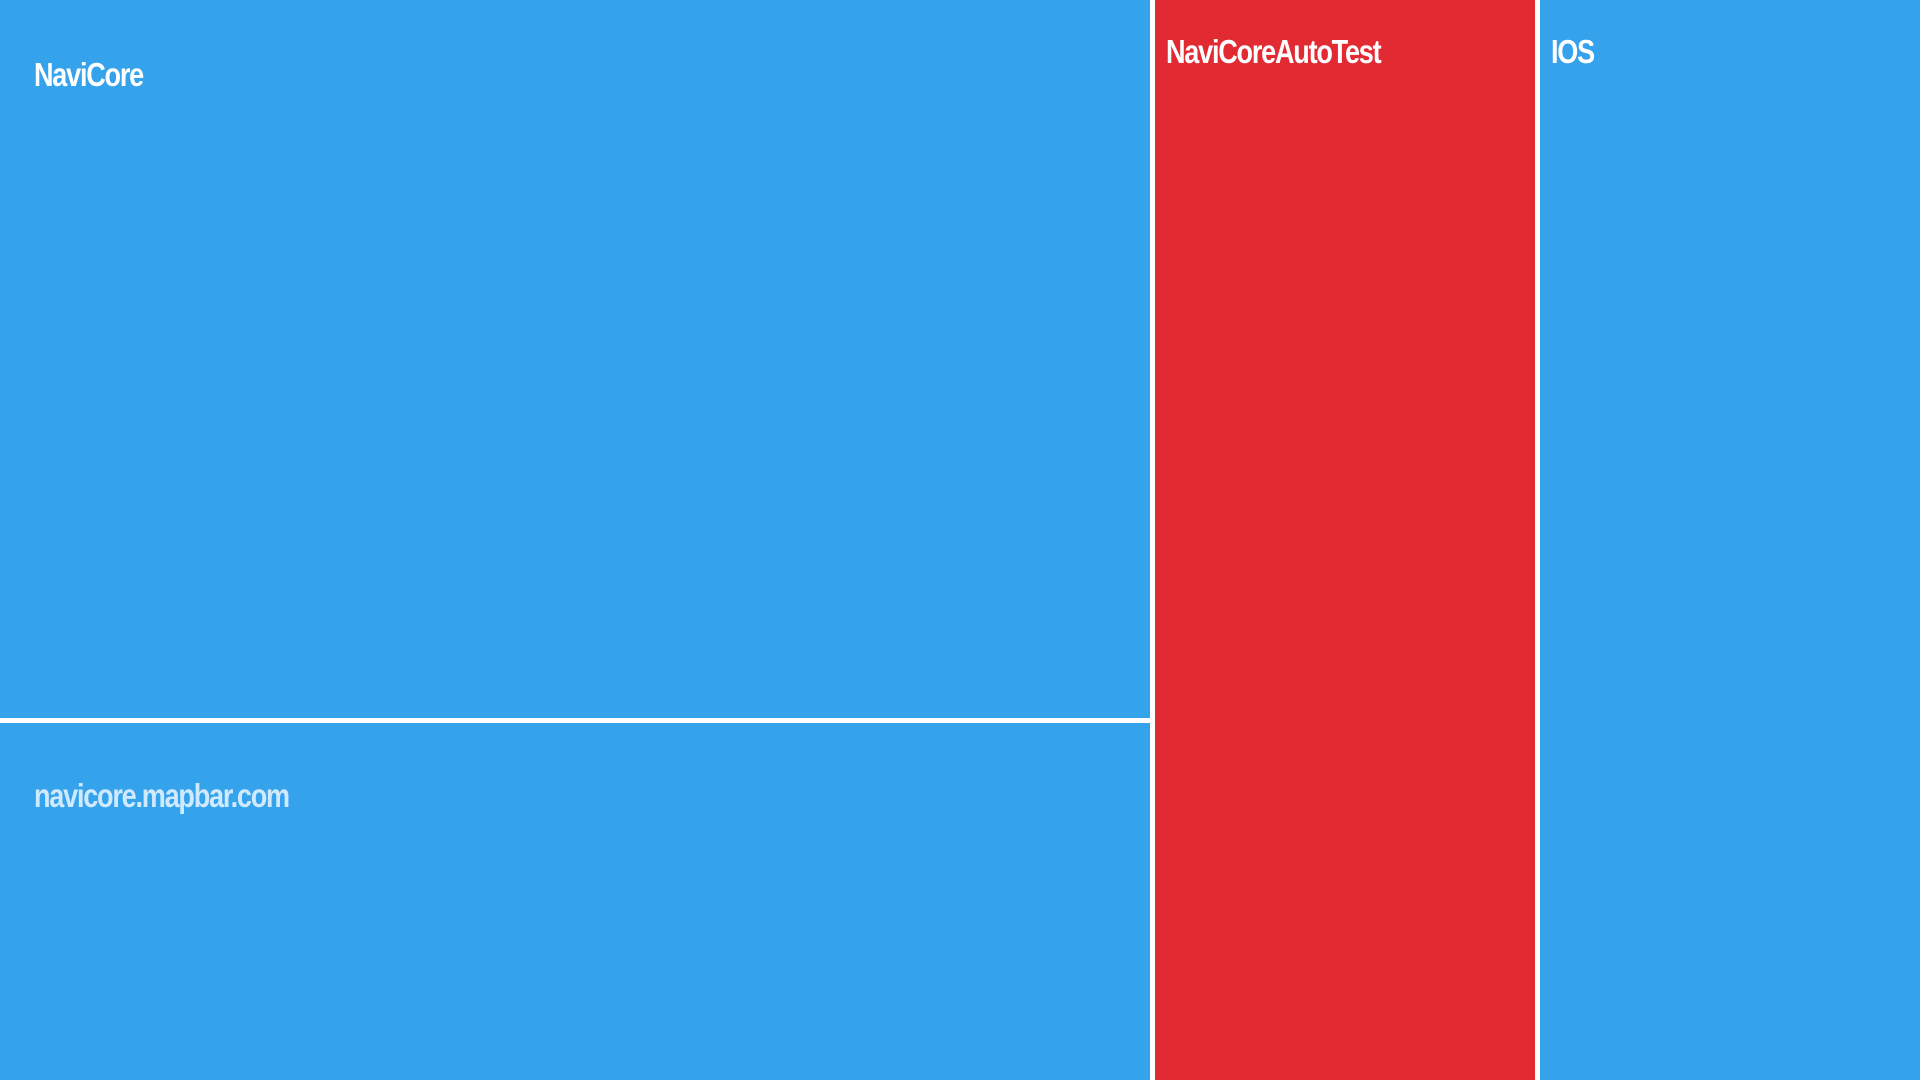  Describe the element at coordinates (1573, 51) in the screenshot. I see `tile-label-ios: IOS` at that location.